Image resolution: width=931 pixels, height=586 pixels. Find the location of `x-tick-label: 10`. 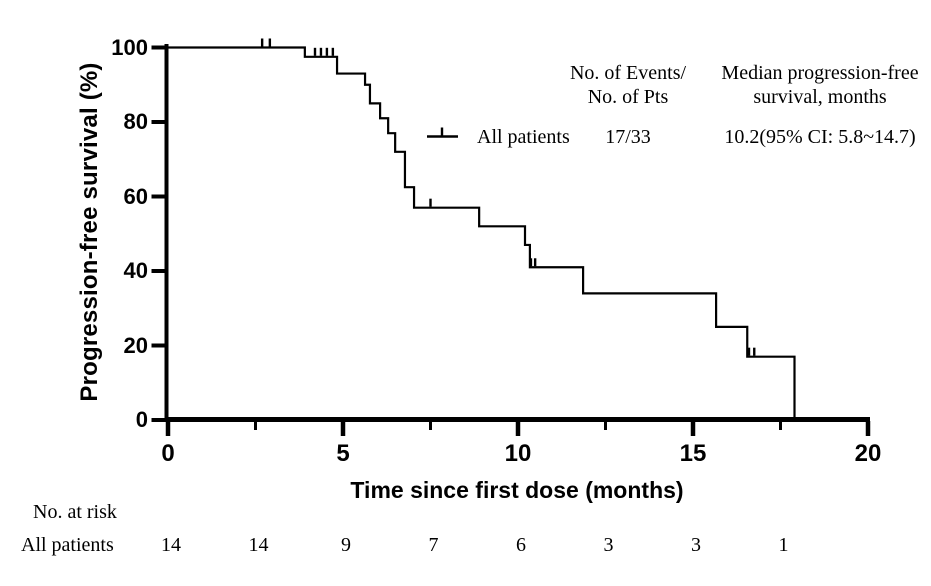

x-tick-label: 10 is located at coordinates (518, 453).